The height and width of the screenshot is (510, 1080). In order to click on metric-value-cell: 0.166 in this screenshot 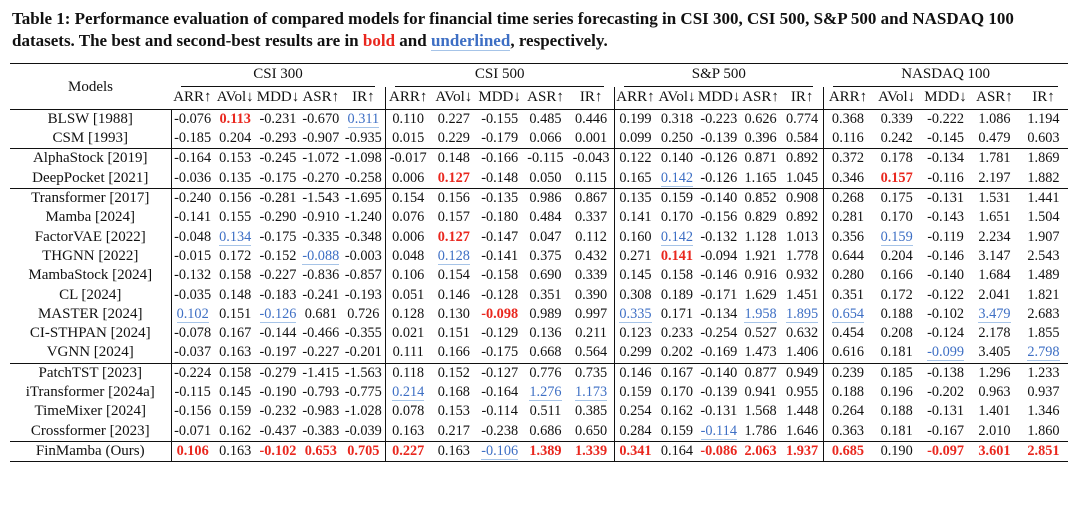, I will do `click(896, 275)`.